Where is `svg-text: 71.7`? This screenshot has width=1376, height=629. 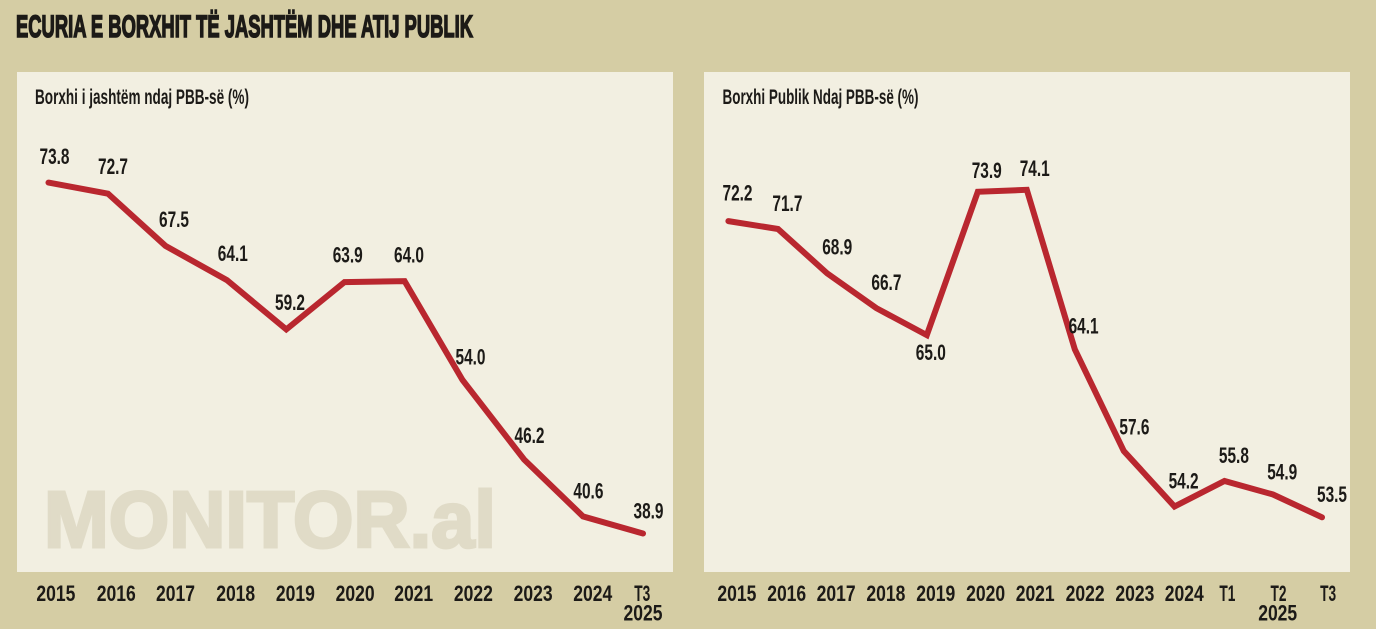 svg-text: 71.7 is located at coordinates (787, 203).